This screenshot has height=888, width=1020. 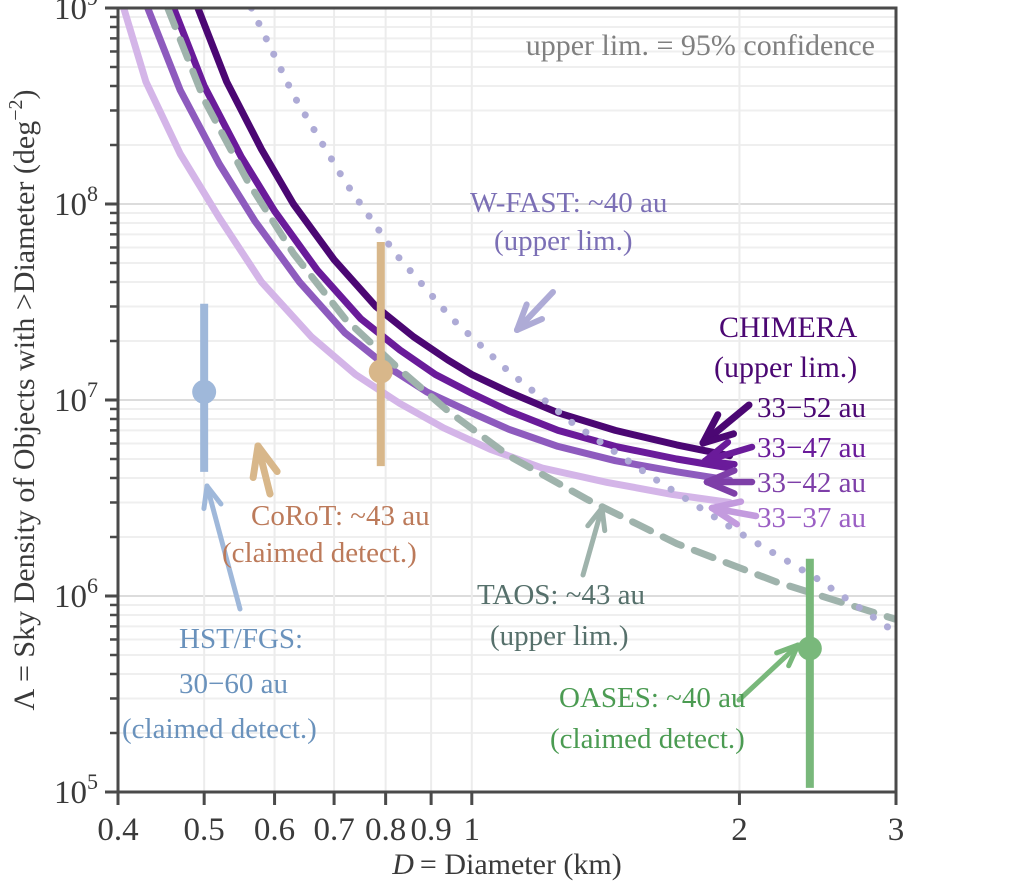 What do you see at coordinates (204, 830) in the screenshot?
I see `x-tick-label: 0.5` at bounding box center [204, 830].